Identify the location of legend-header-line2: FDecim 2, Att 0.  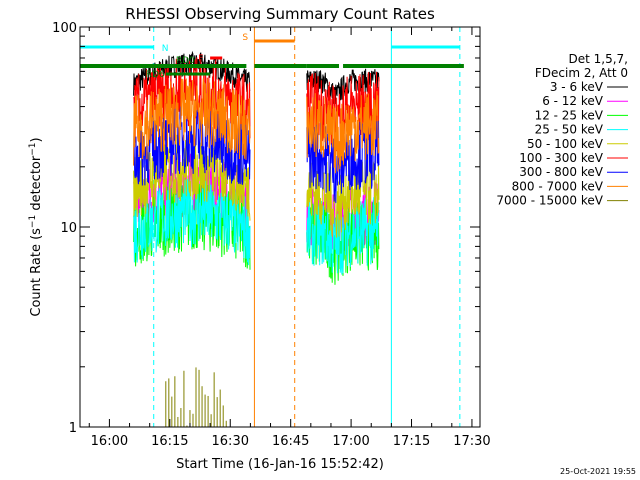
(581, 73).